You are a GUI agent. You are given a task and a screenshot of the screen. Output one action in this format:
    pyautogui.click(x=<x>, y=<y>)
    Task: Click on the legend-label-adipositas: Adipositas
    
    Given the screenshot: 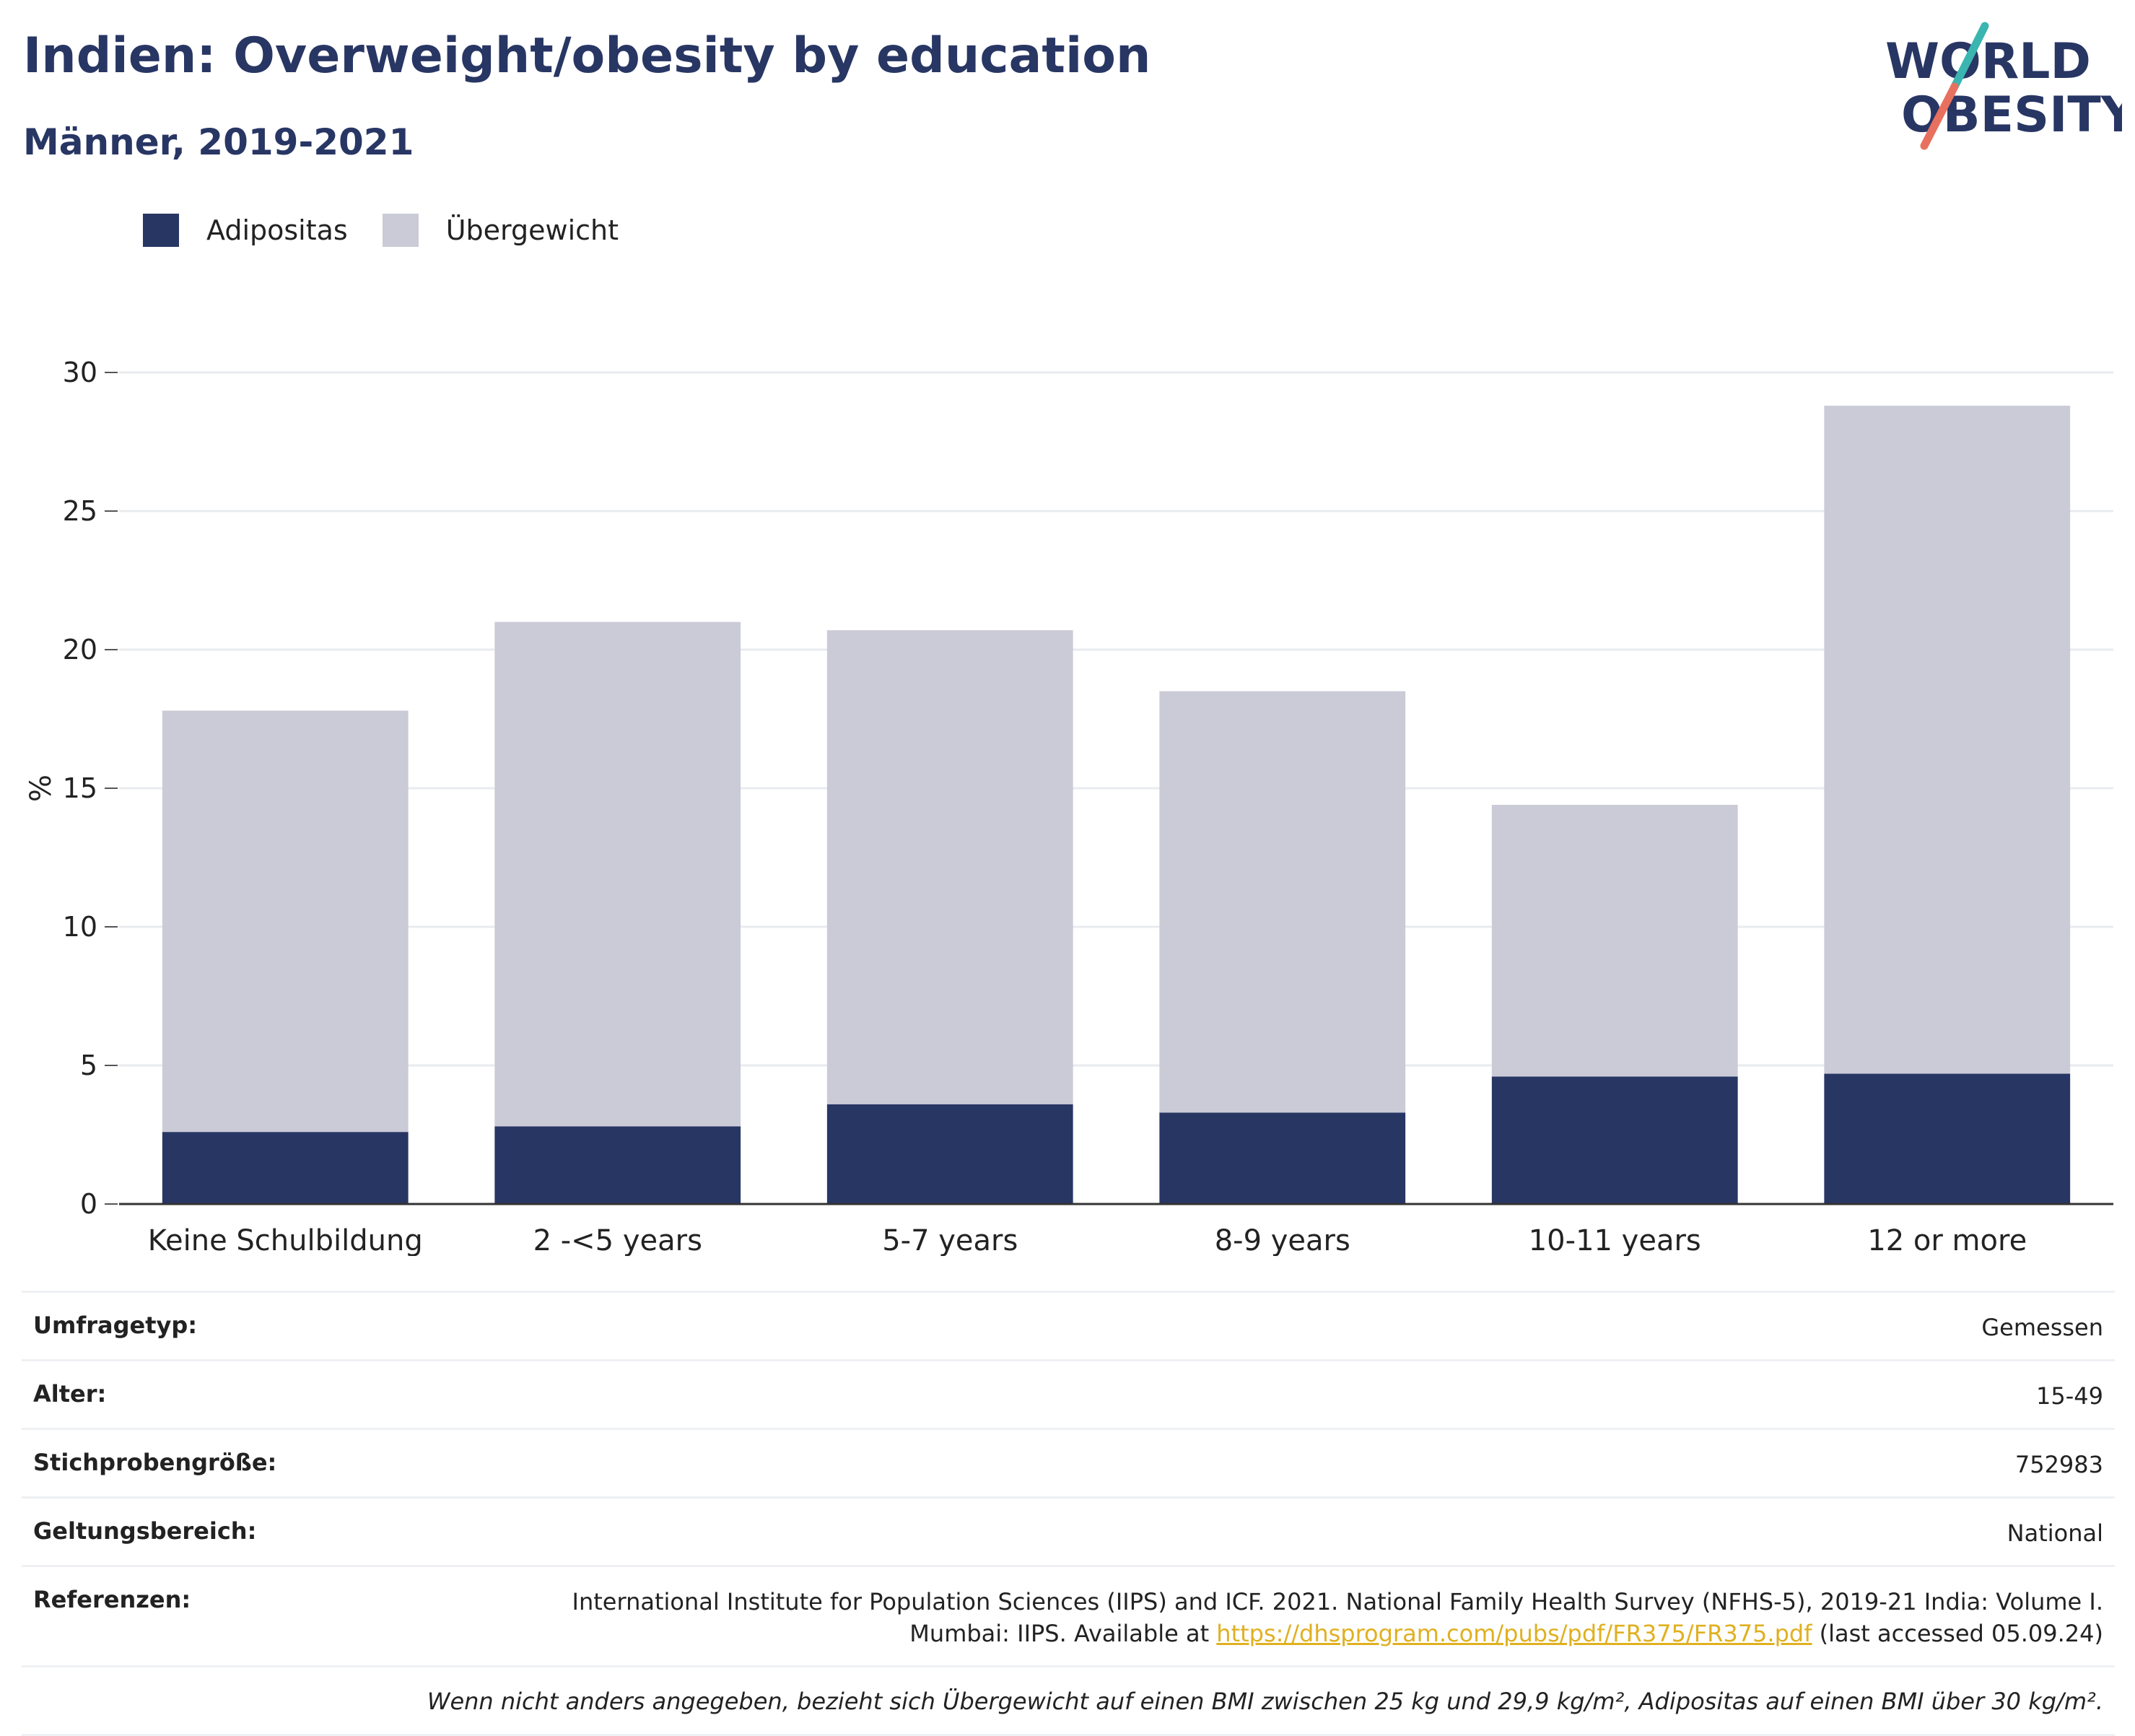 What is the action you would take?
    pyautogui.click(x=277, y=230)
    